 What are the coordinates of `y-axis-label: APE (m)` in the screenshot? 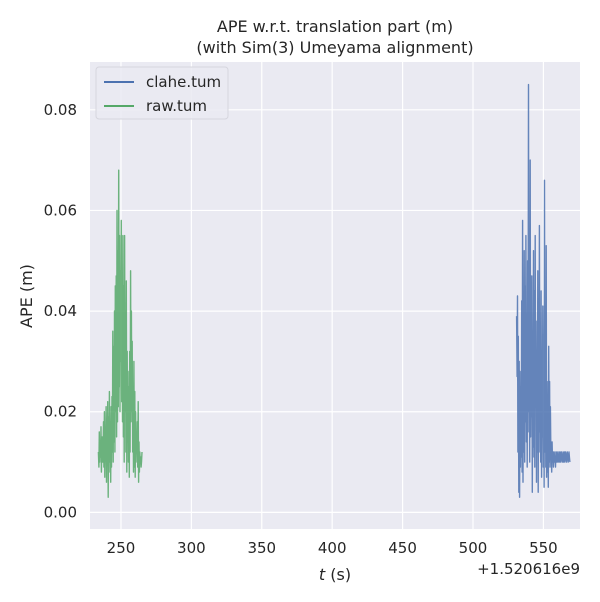 It's located at (26, 296).